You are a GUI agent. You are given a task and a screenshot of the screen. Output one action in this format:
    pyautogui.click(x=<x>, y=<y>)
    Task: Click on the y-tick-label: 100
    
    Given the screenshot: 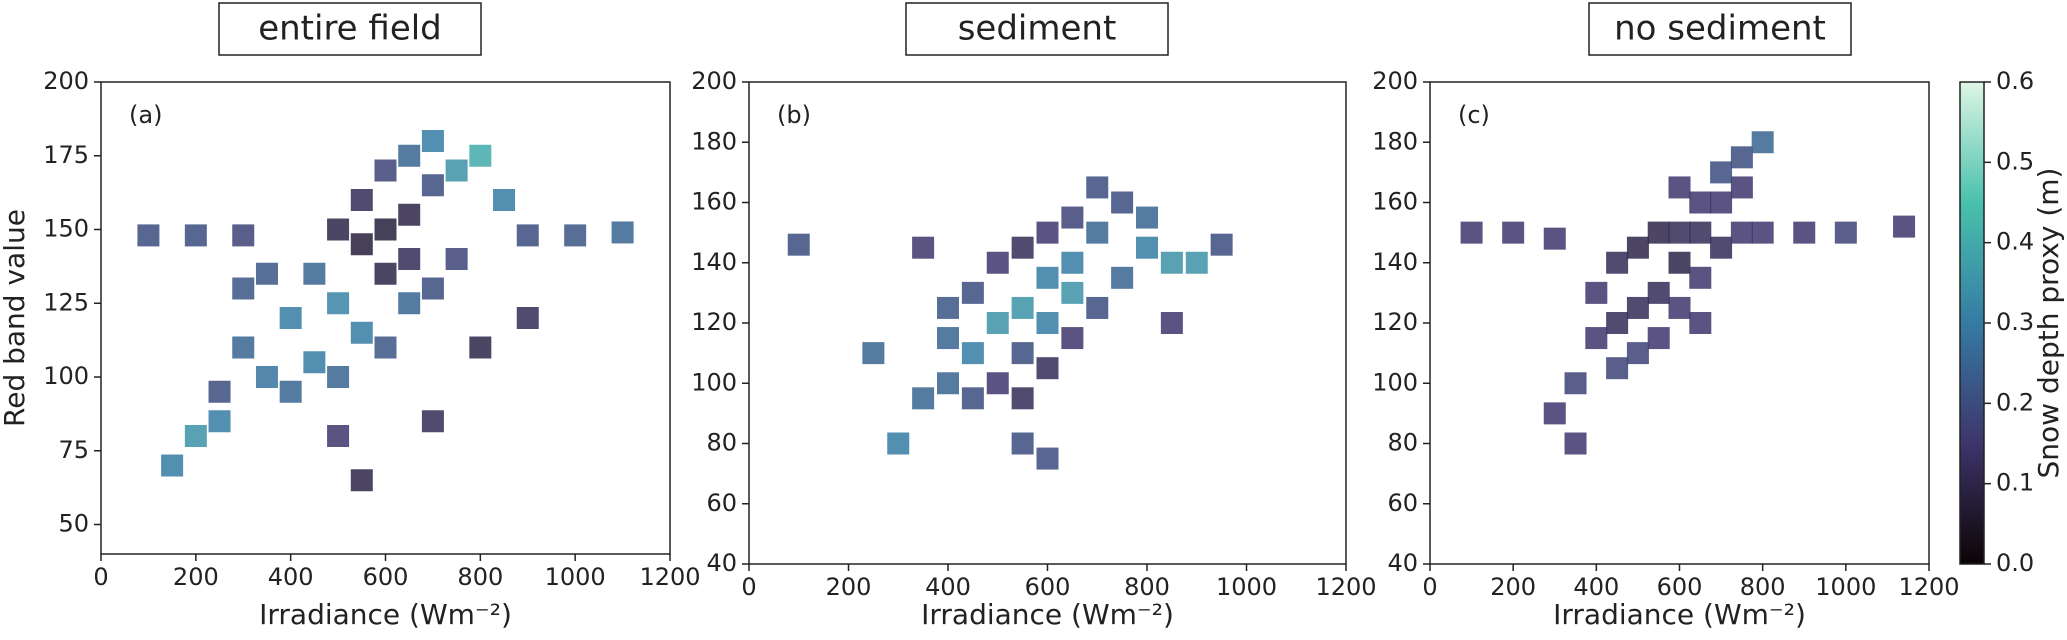 What is the action you would take?
    pyautogui.click(x=1395, y=382)
    